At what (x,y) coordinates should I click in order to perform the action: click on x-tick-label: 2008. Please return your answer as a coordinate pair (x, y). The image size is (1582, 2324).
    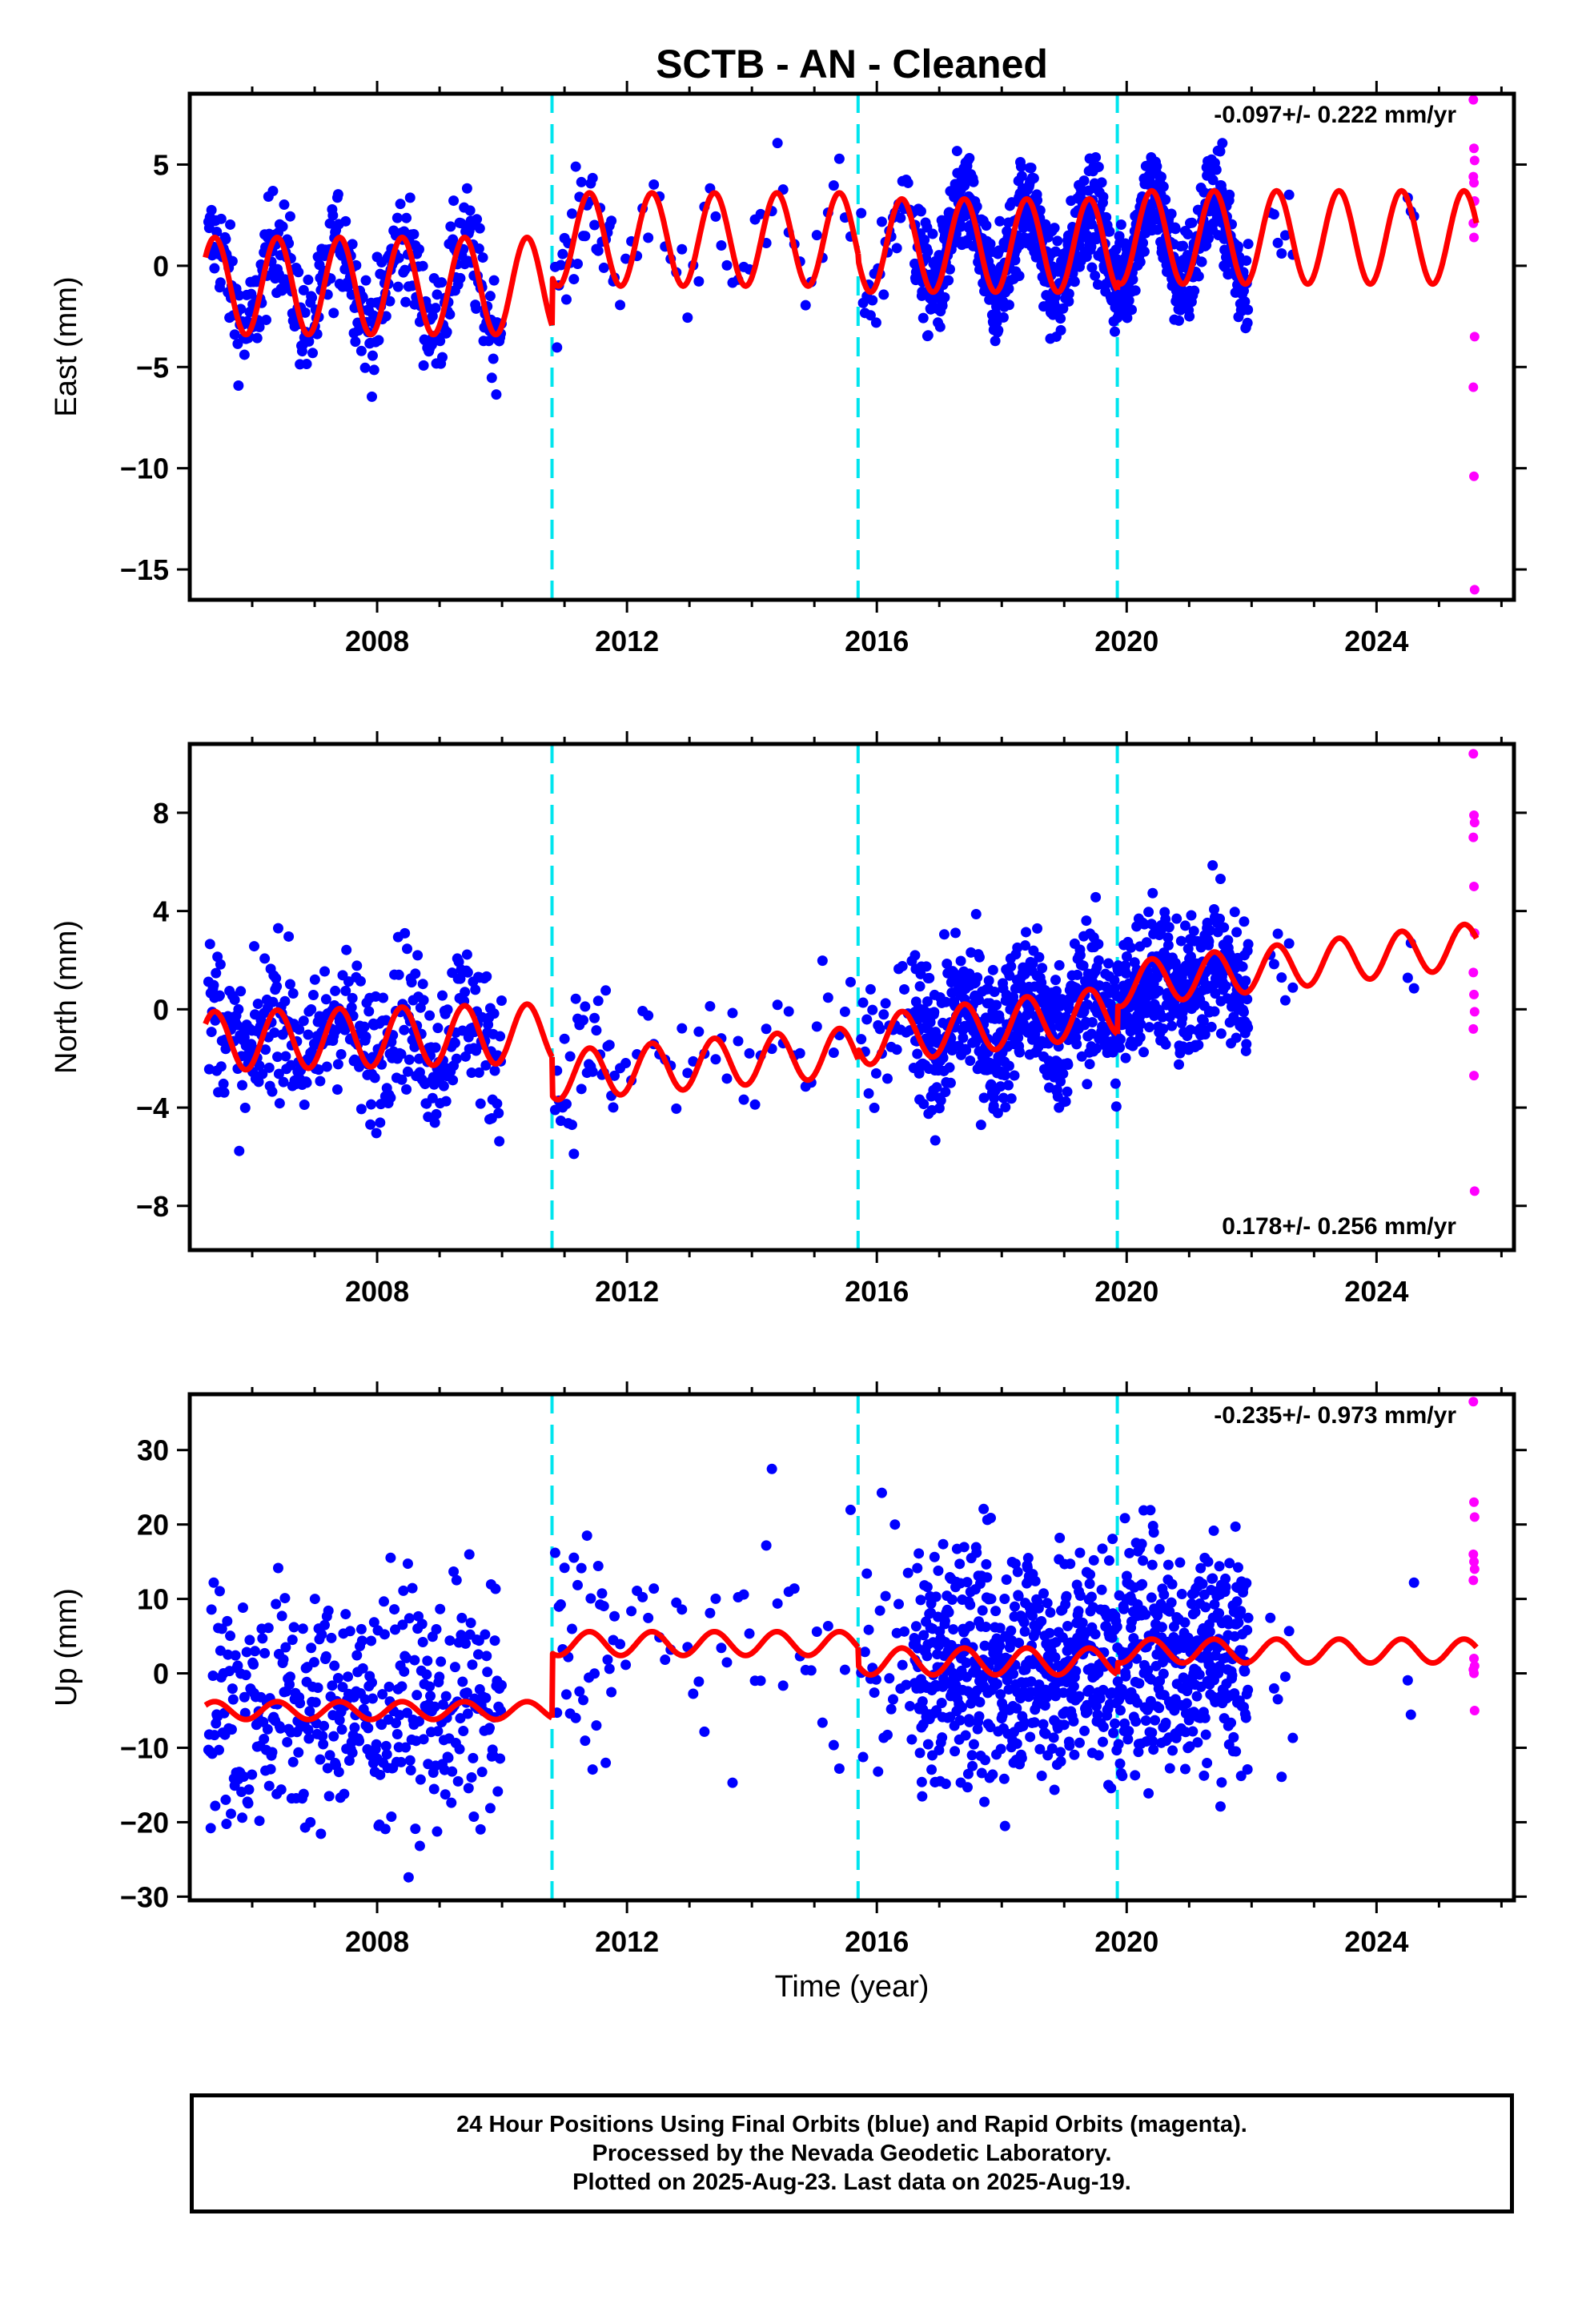
    Looking at the image, I should click on (377, 1291).